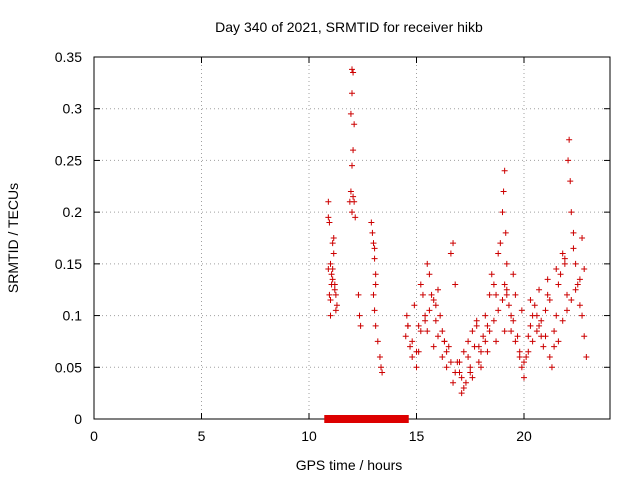 This screenshot has width=640, height=480. I want to click on x-tick-label: 10, so click(309, 436).